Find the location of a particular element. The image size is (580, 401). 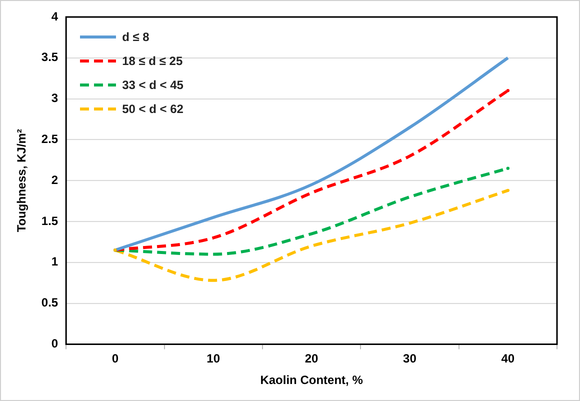

y-tick-label: 1.5 is located at coordinates (49, 221).